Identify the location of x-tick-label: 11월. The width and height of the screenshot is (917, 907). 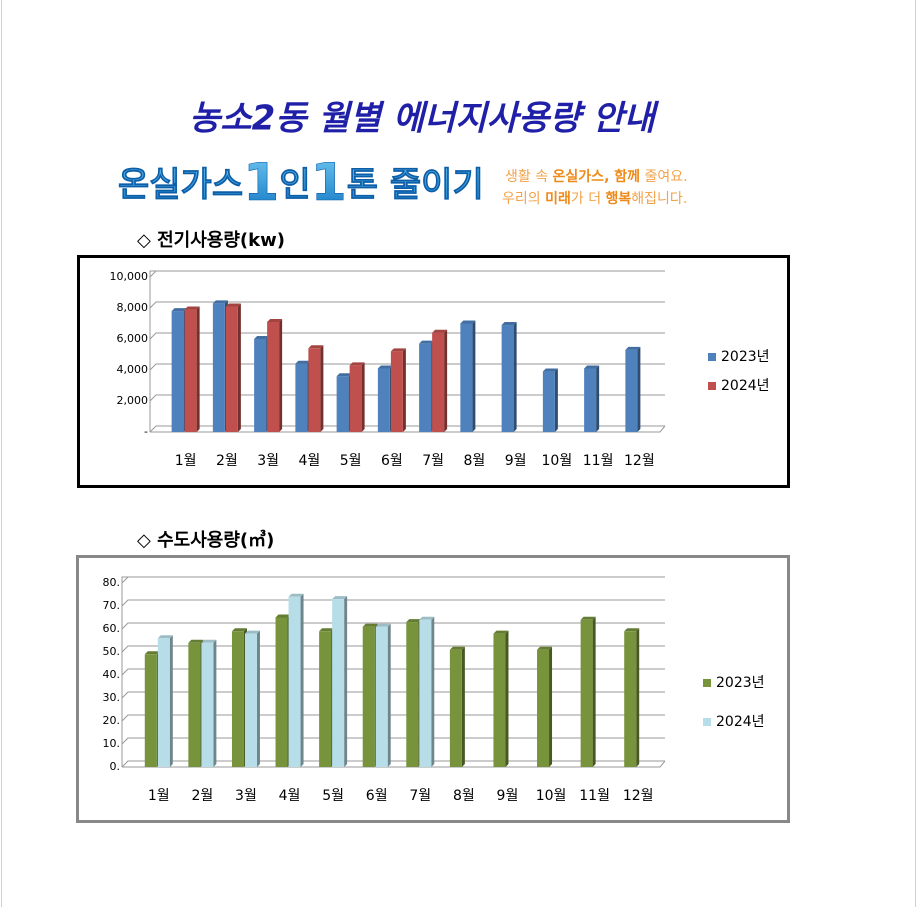
(594, 796).